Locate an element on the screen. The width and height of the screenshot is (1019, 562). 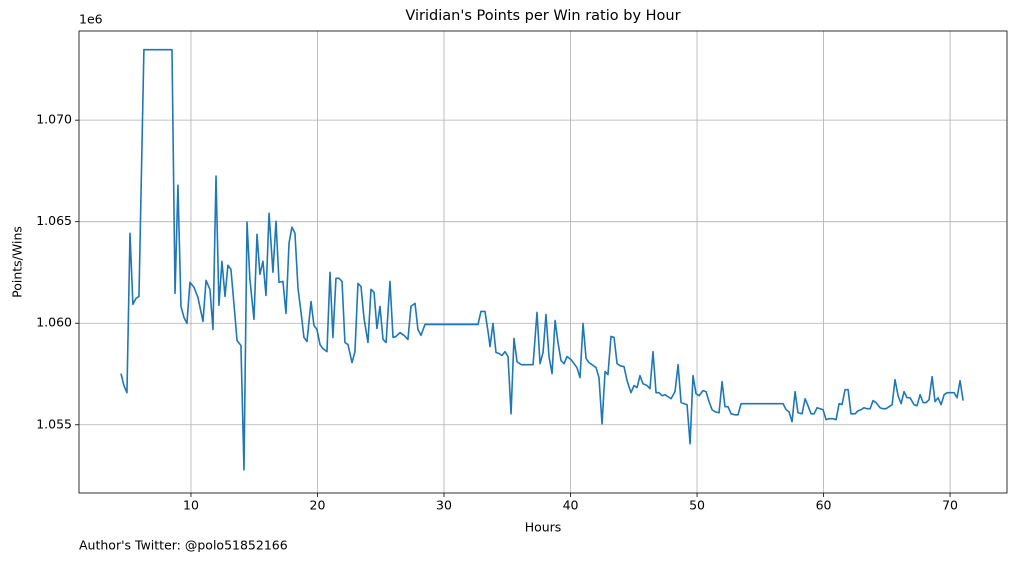
y-tick-label: 1.055 is located at coordinates (54, 423).